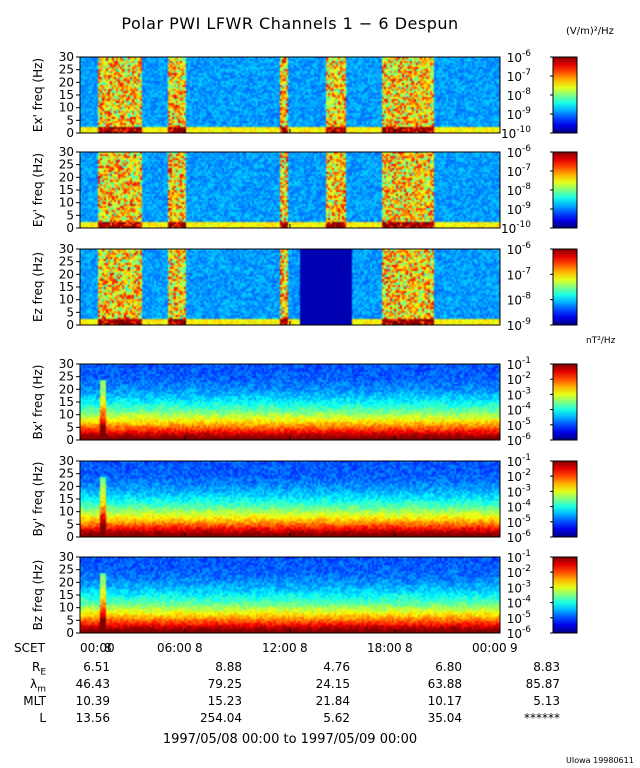 The image size is (640, 768). Describe the element at coordinates (221, 718) in the screenshot. I see `ephemeris-value: 254.04` at that location.